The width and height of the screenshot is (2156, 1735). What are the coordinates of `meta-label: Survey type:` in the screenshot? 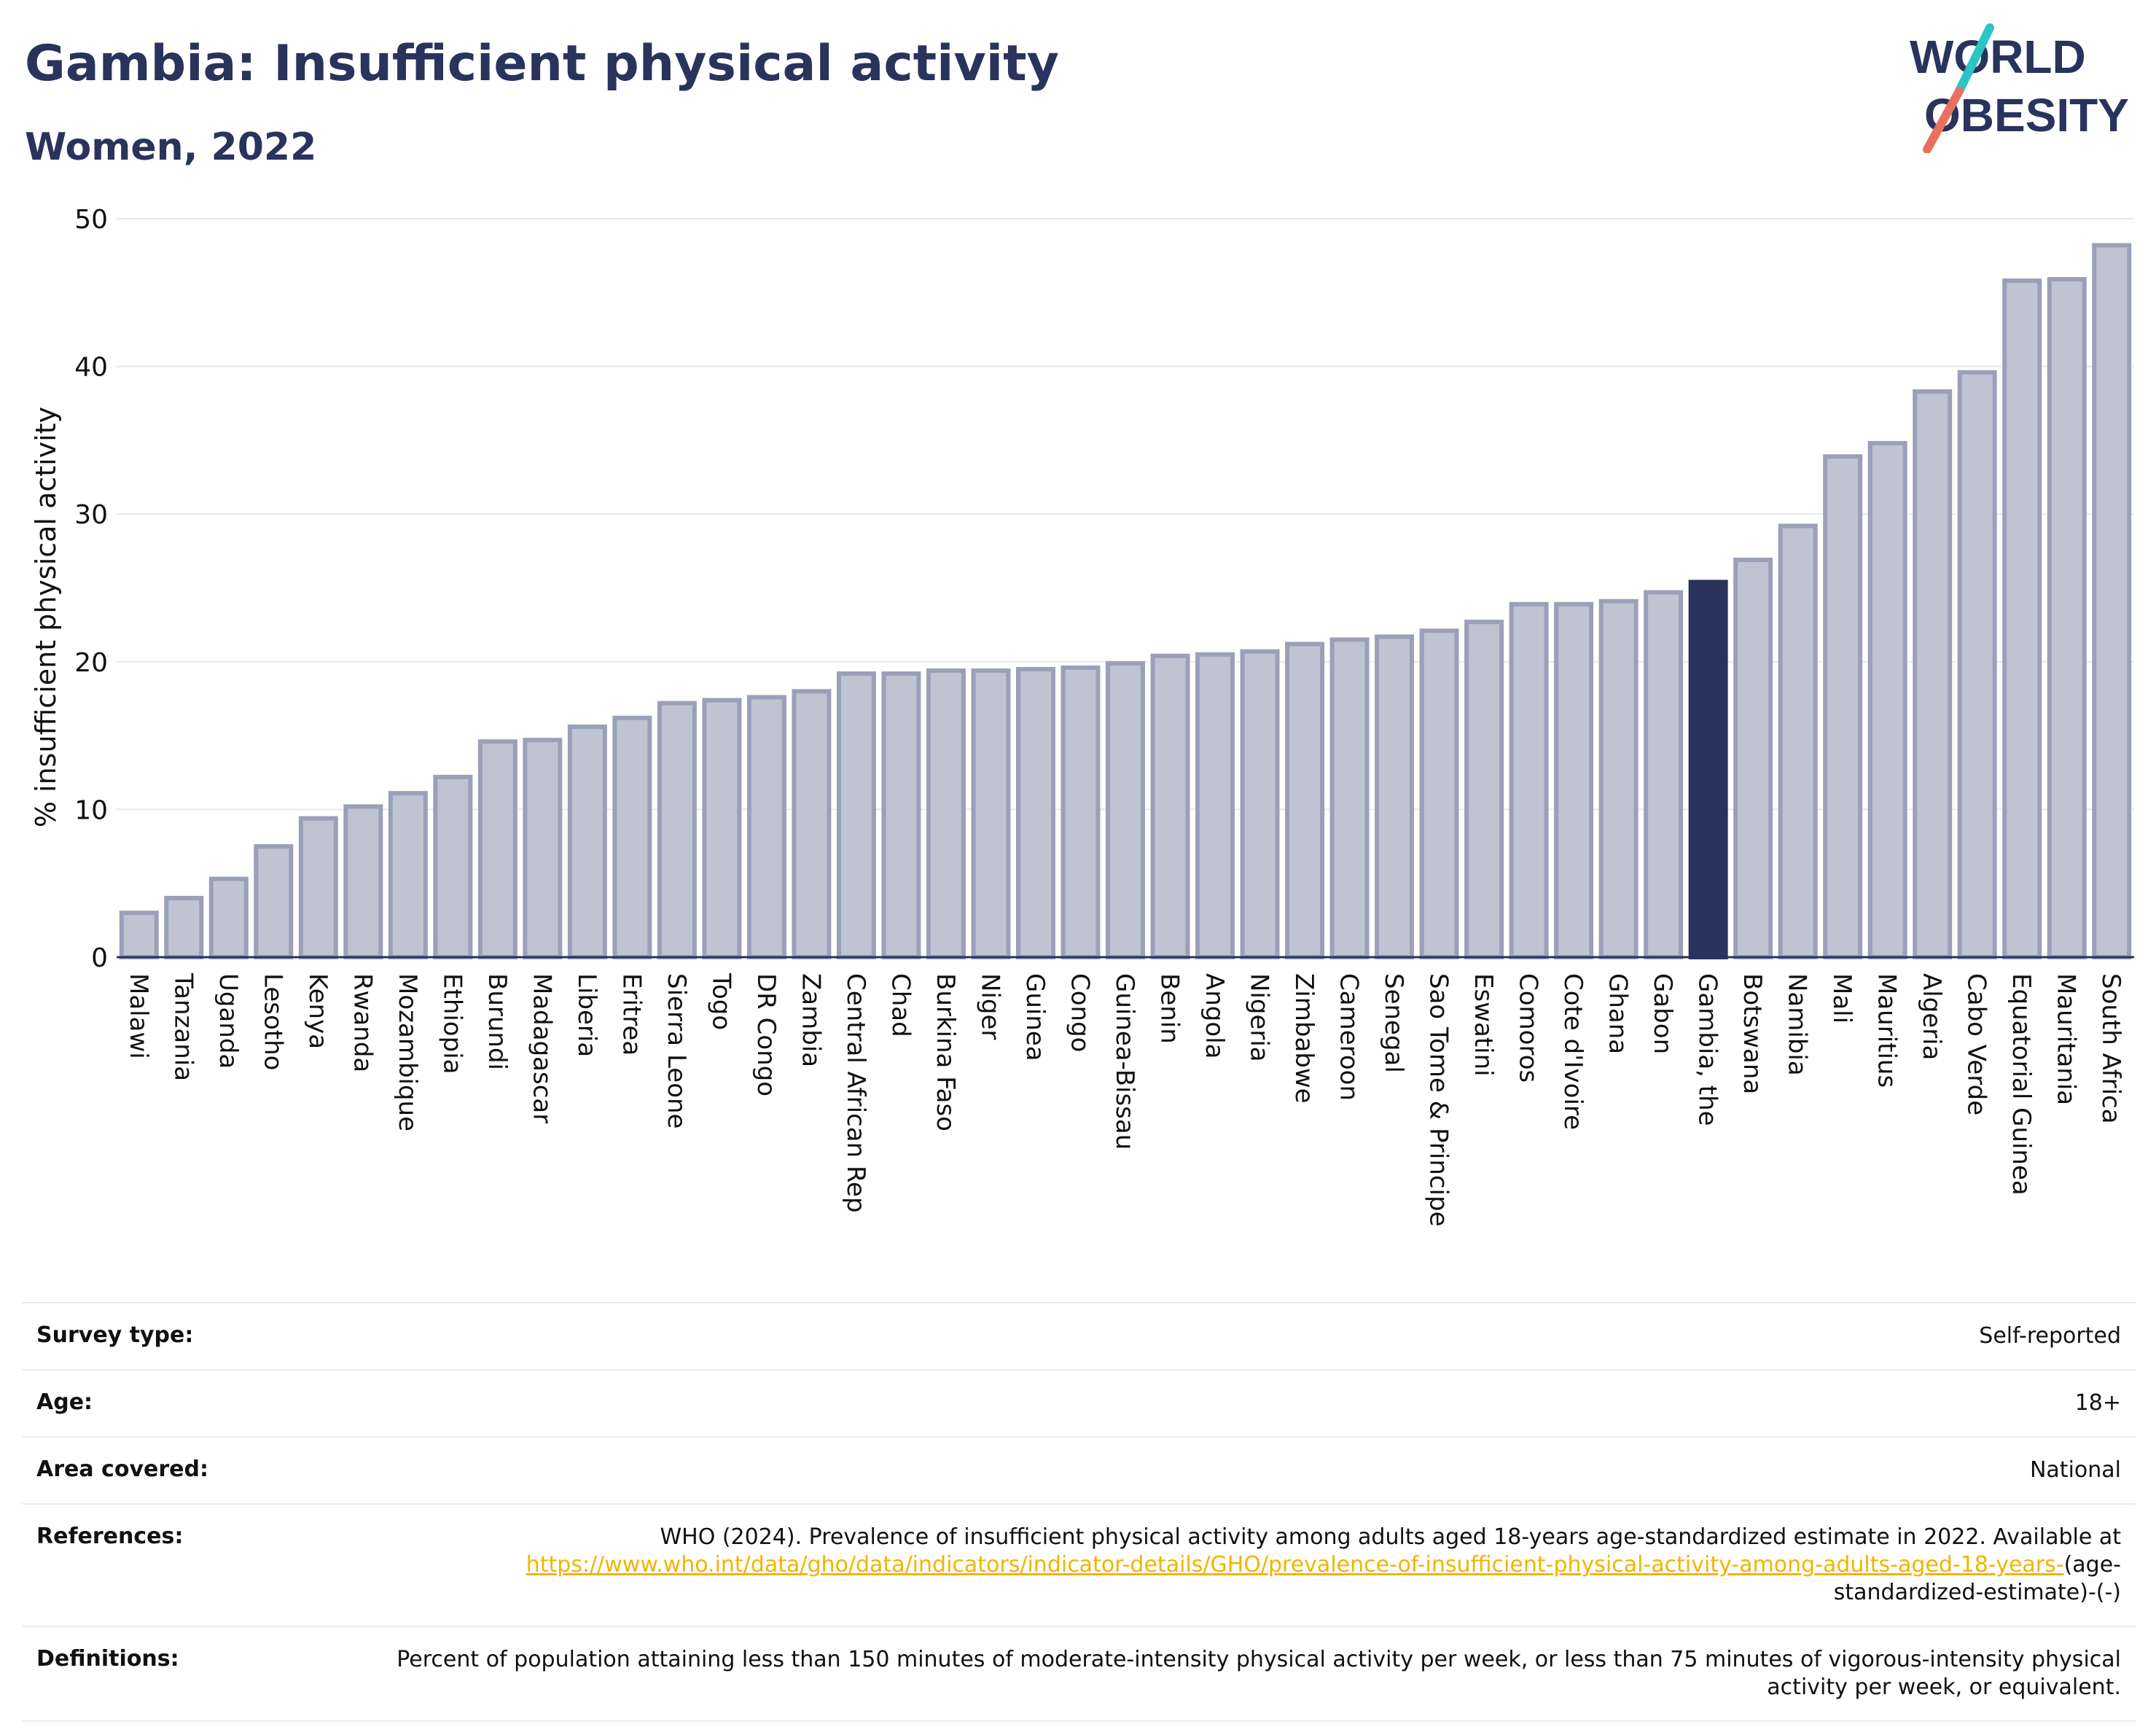 It's located at (115, 1335).